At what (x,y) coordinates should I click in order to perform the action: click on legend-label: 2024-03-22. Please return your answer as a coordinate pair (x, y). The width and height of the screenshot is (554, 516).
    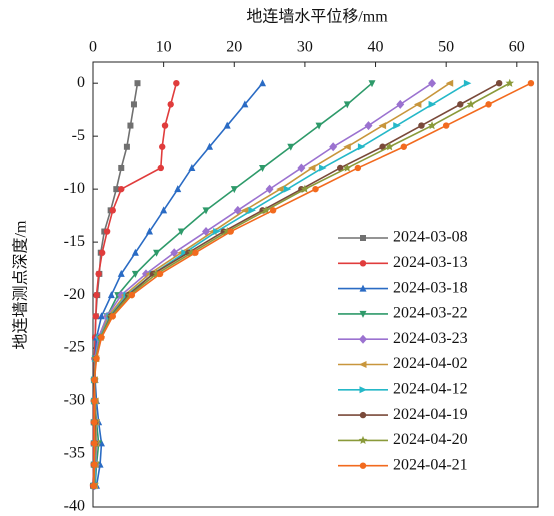
    Looking at the image, I should click on (430, 313).